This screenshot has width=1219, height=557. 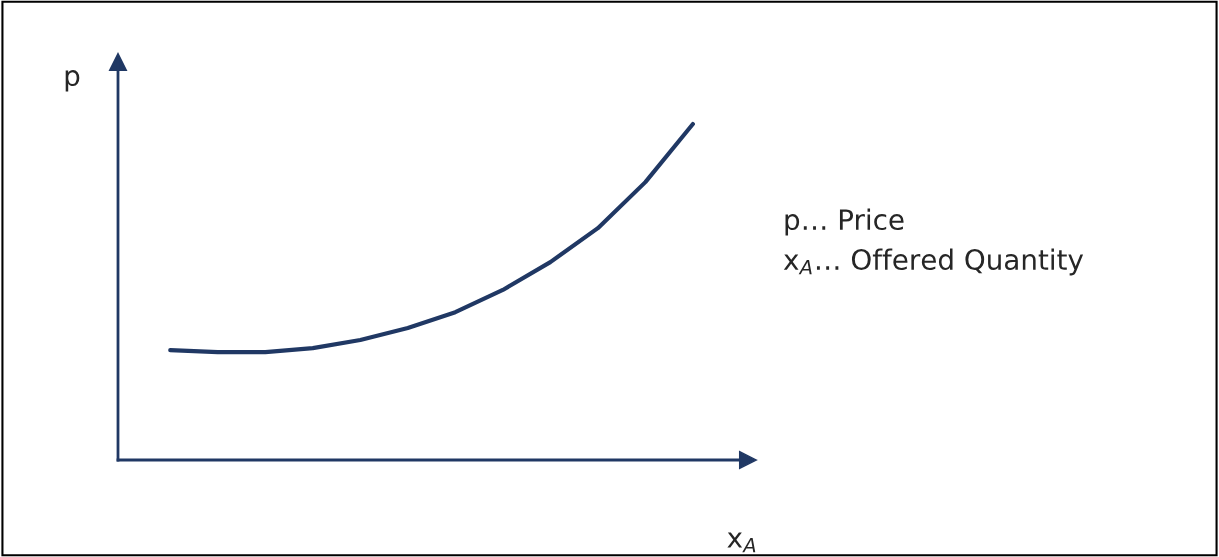 What do you see at coordinates (844, 222) in the screenshot?
I see `text: p… Price` at bounding box center [844, 222].